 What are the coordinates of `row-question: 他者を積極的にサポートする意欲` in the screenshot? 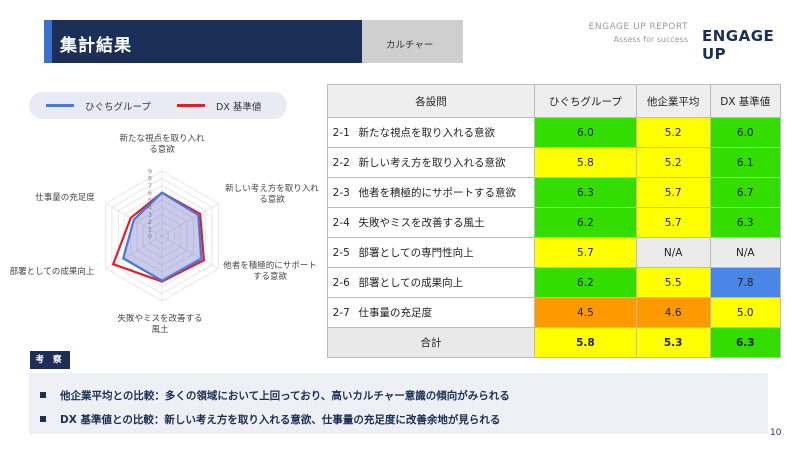 It's located at (444, 192).